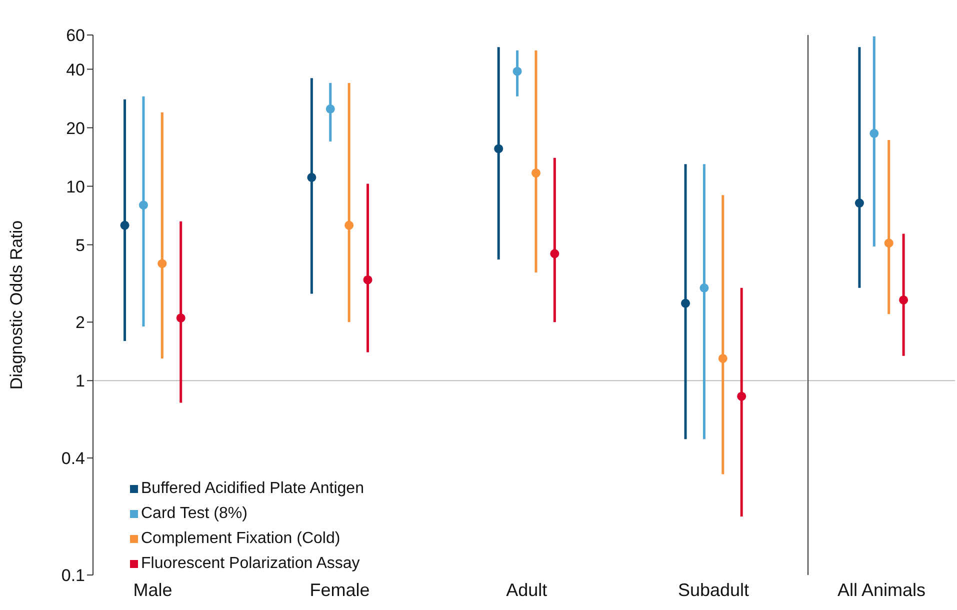  What do you see at coordinates (73, 576) in the screenshot?
I see `y-tick-label: 0.1` at bounding box center [73, 576].